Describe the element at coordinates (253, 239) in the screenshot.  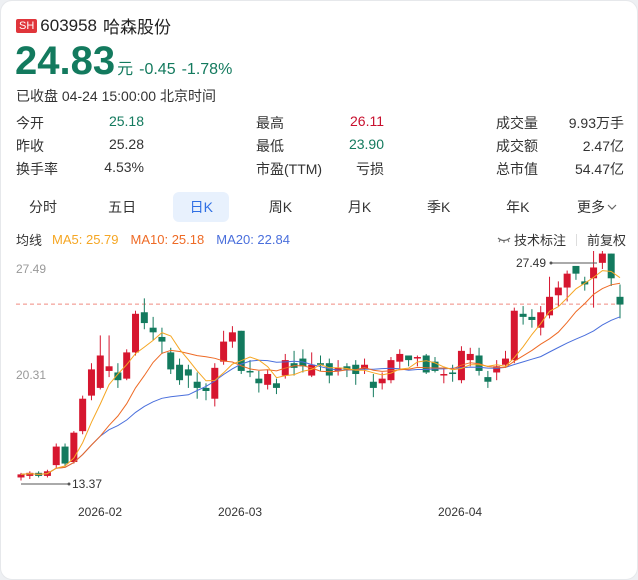
I see `ma20-value: MA20: 22.84` at that location.